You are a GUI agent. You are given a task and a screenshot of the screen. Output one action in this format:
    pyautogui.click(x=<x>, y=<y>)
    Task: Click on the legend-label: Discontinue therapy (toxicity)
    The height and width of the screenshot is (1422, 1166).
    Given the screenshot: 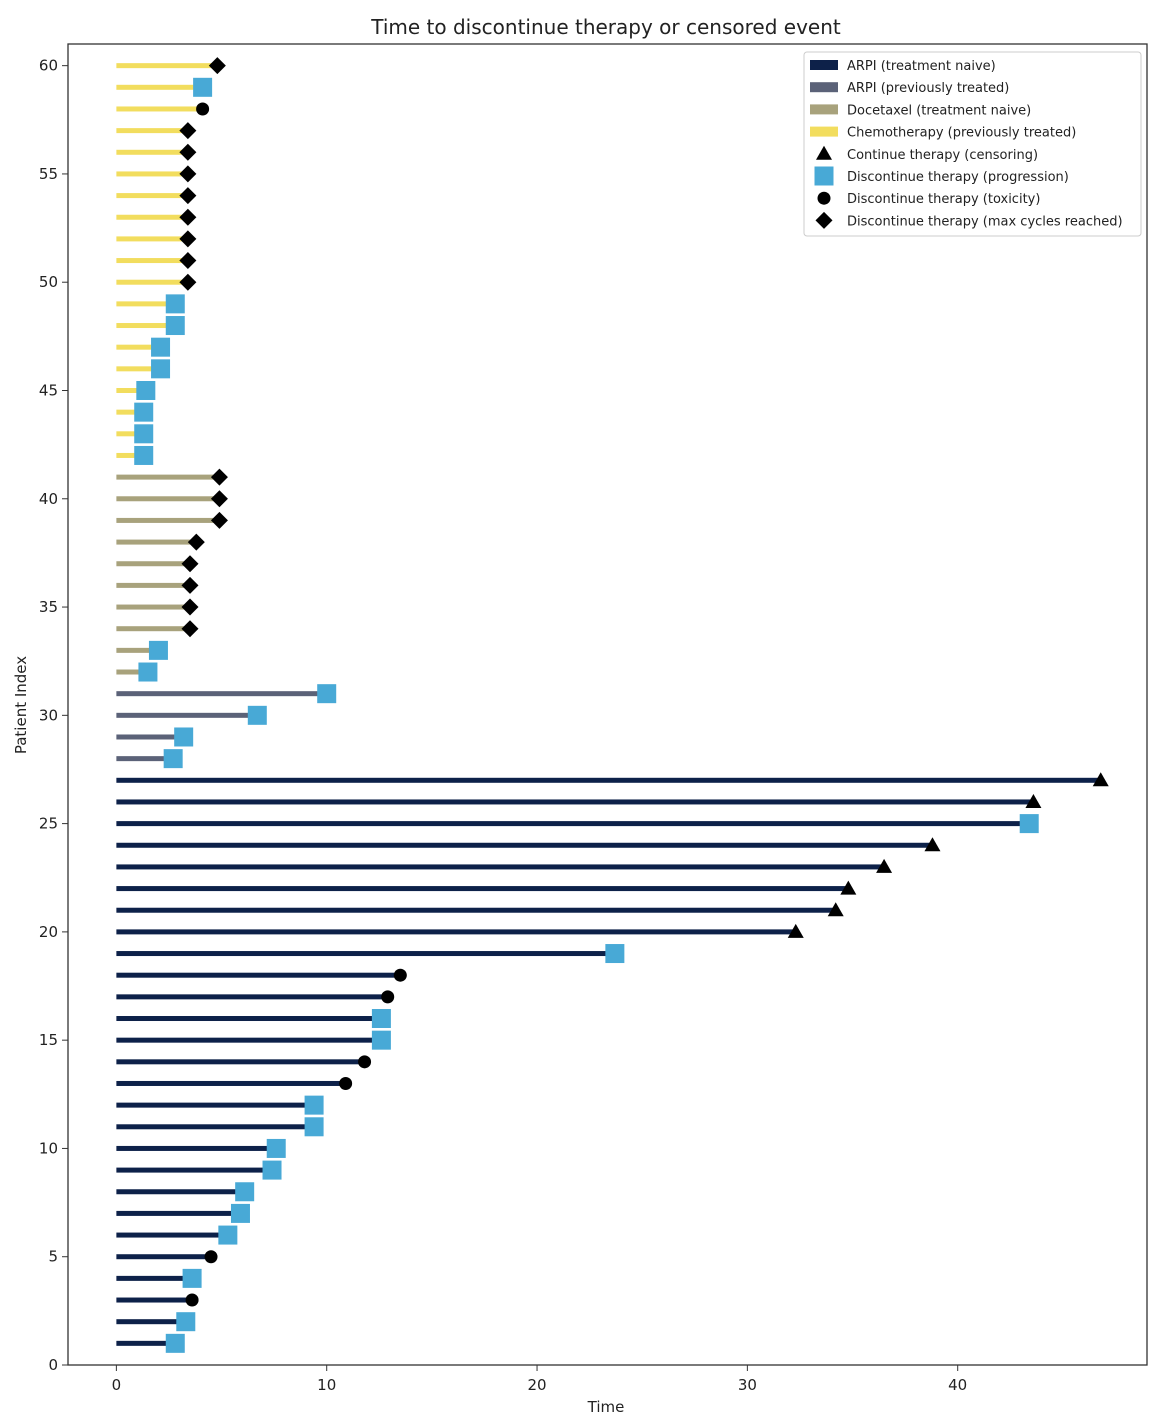 What is the action you would take?
    pyautogui.click(x=943, y=199)
    